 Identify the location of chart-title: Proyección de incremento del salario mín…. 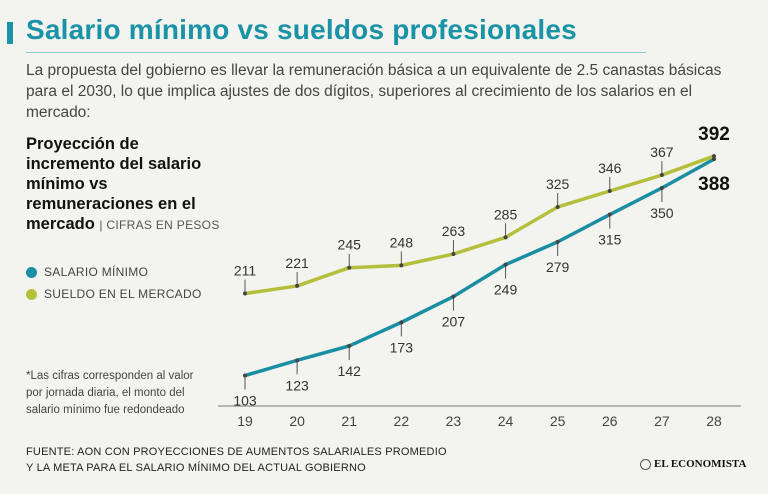
(126, 184).